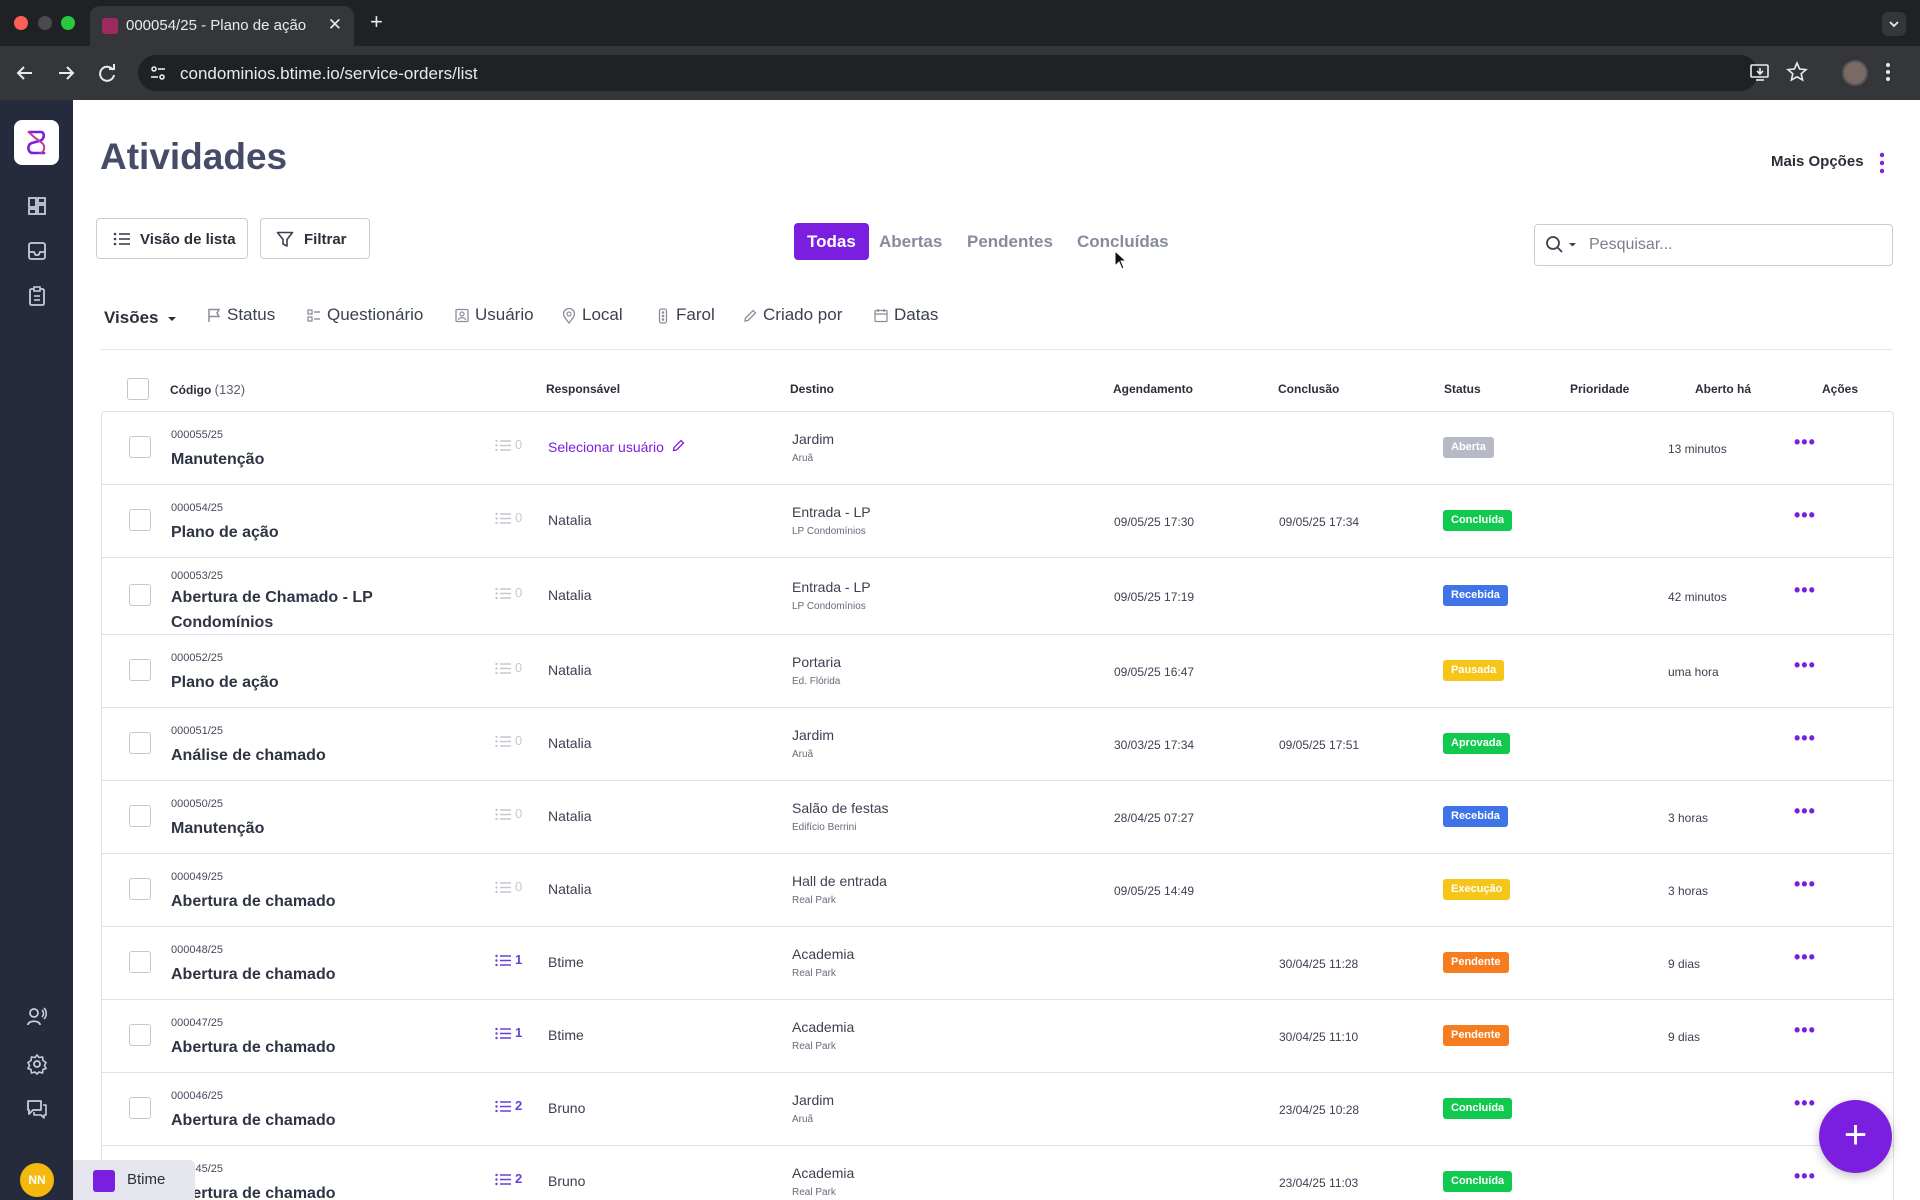  Describe the element at coordinates (37, 1109) in the screenshot. I see `chat-icon` at that location.